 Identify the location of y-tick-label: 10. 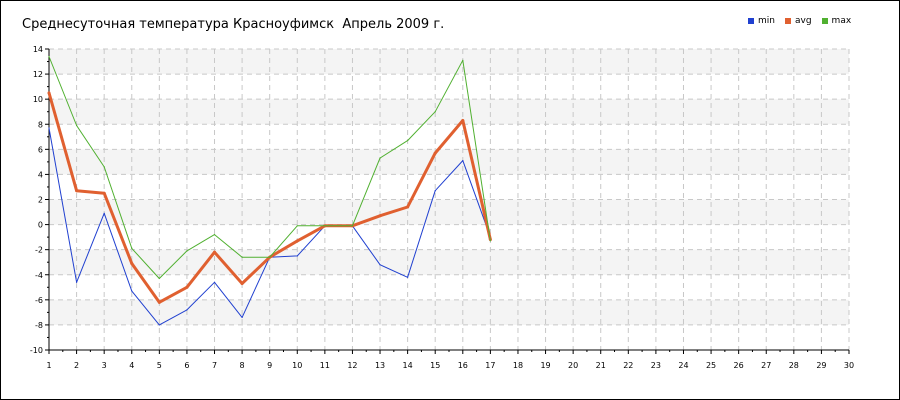
(38, 99).